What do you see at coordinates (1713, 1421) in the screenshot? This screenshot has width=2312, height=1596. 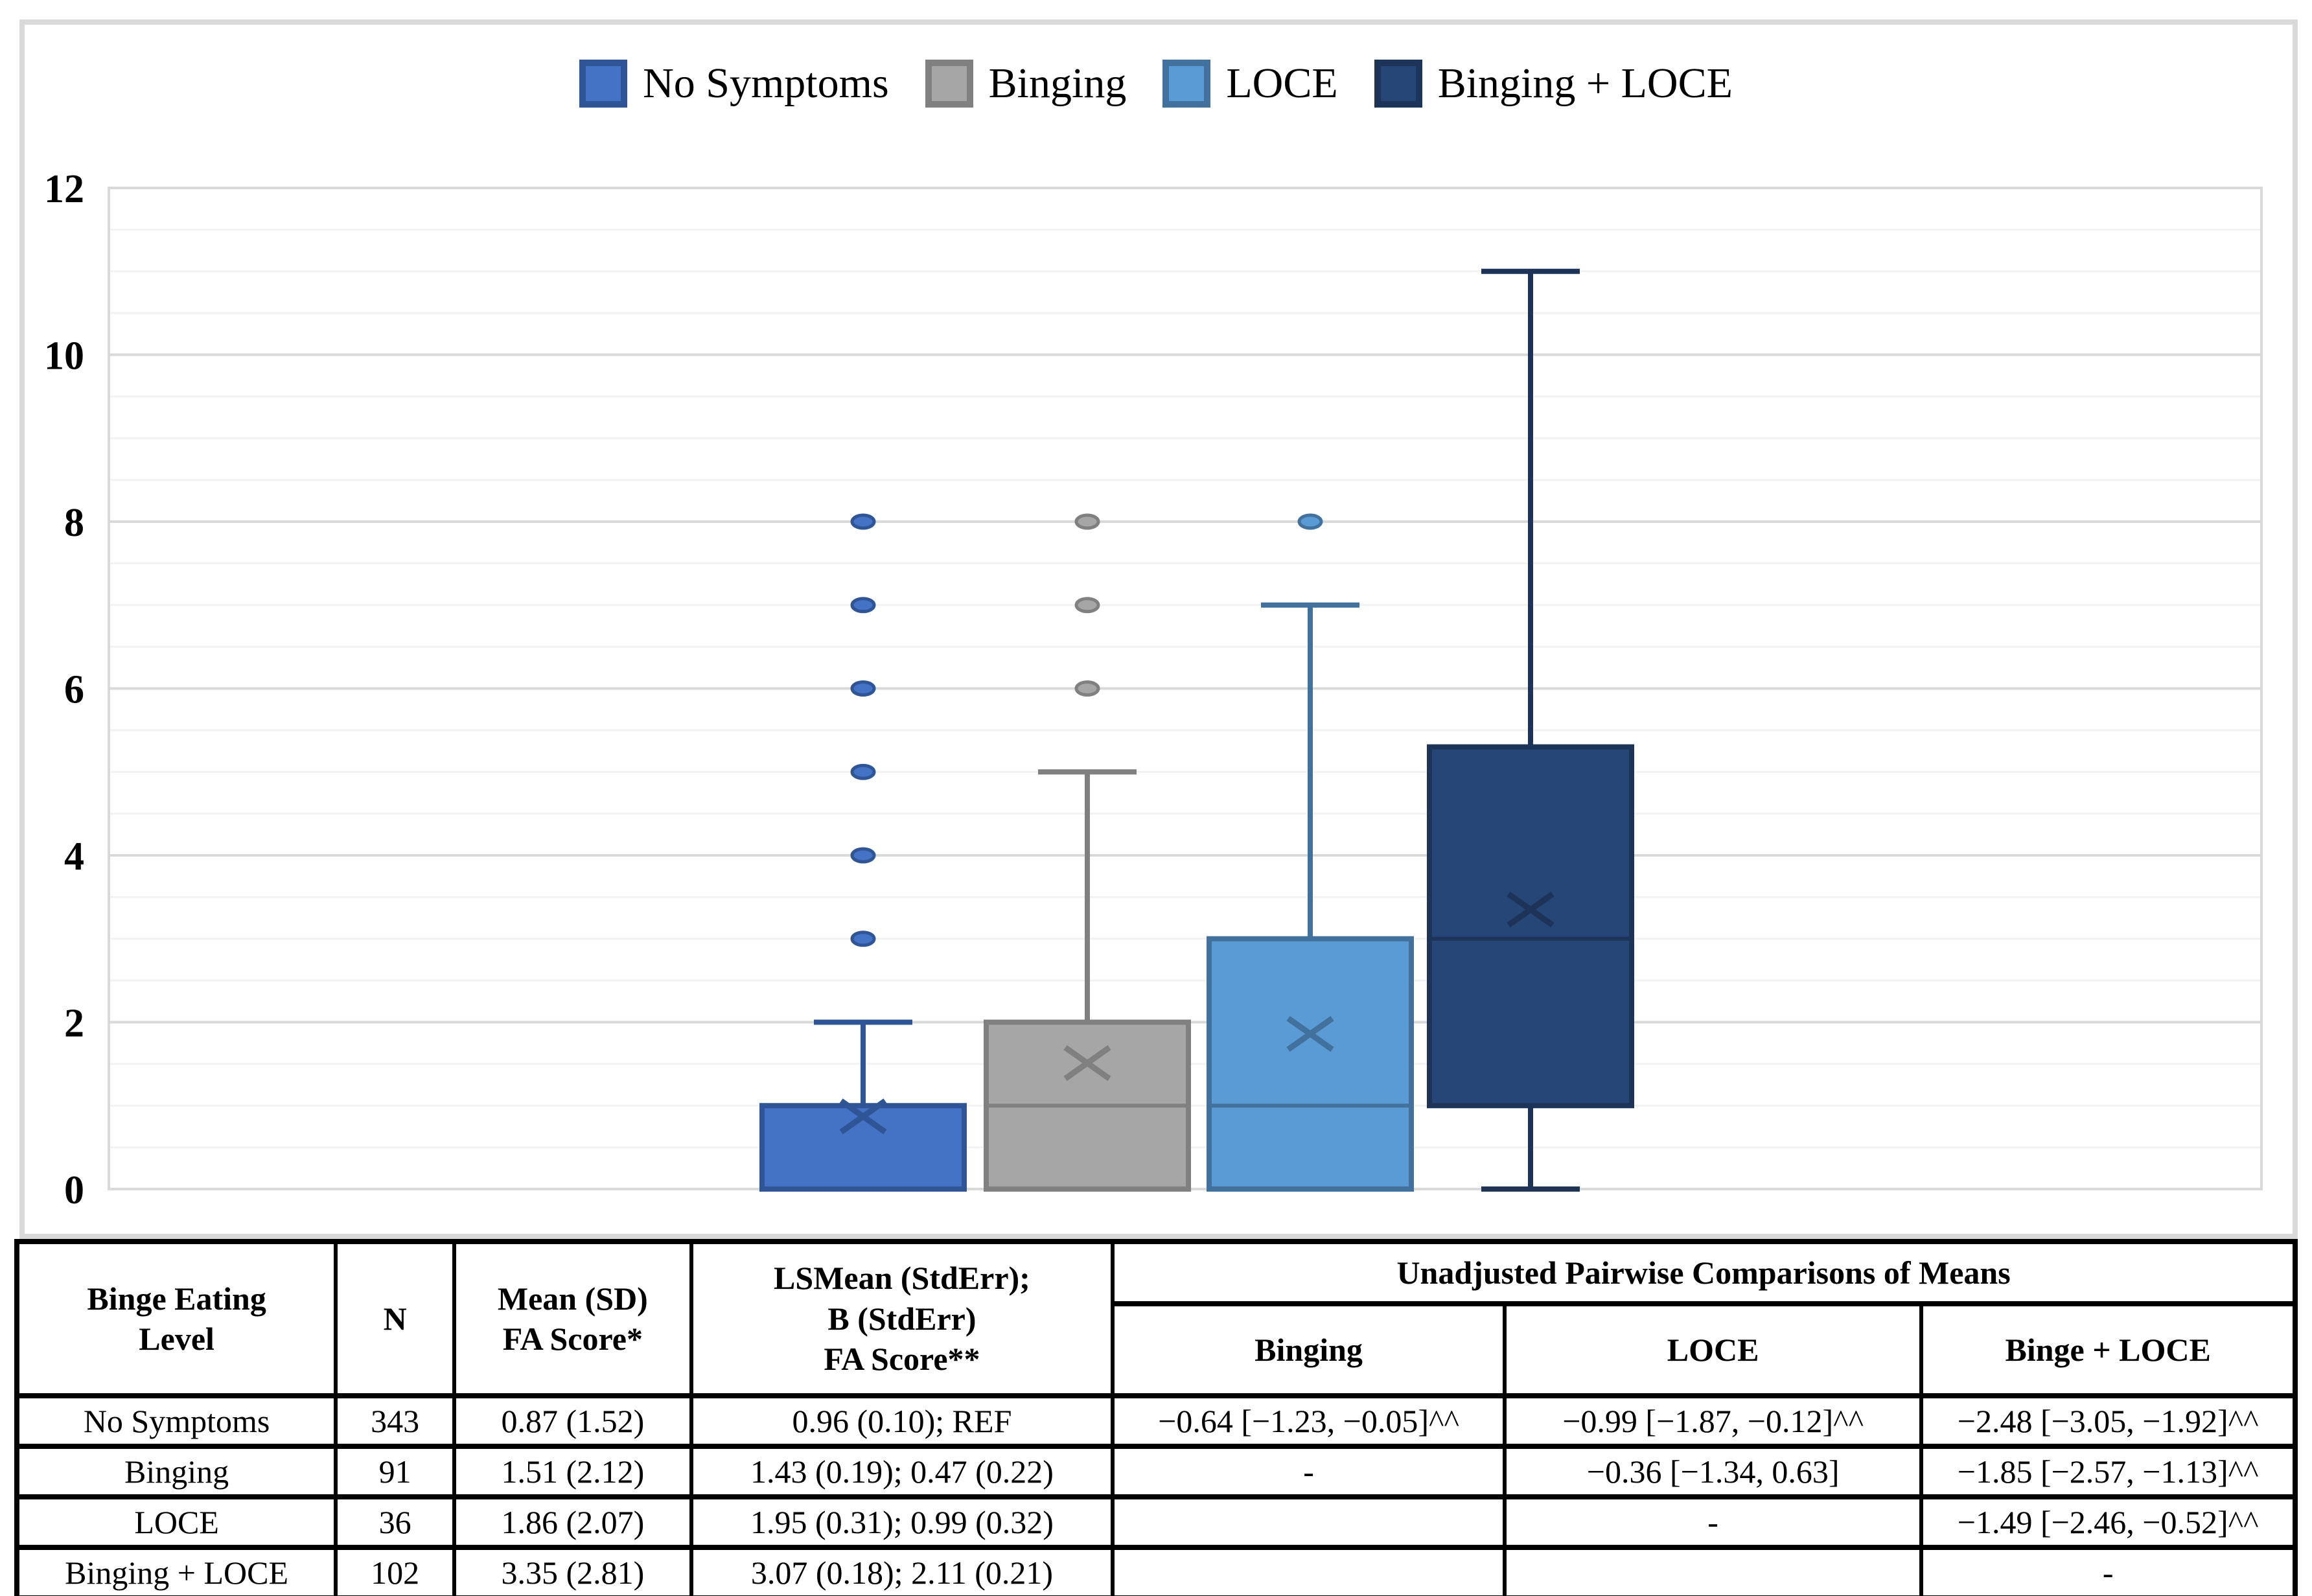 I see `cell-vs-loce: −0.99 [−1.87, −0.12]^^` at bounding box center [1713, 1421].